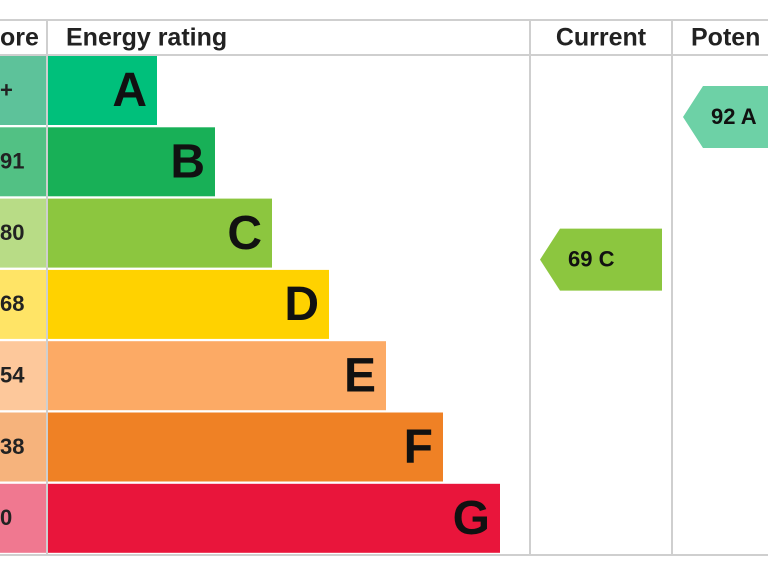 The height and width of the screenshot is (576, 768). I want to click on rating-letter: F, so click(418, 447).